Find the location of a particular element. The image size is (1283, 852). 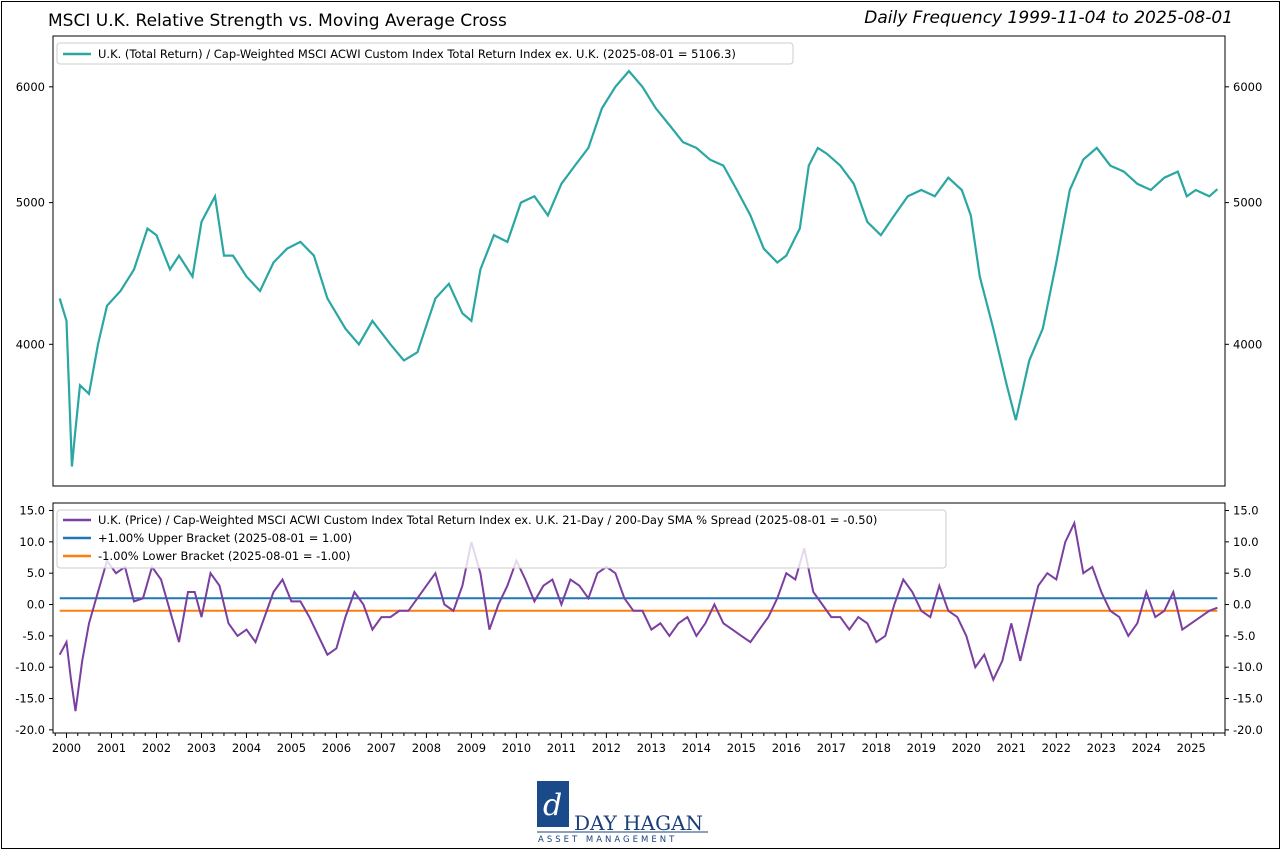

top-ytick-label-left: 5000 is located at coordinates (30, 203).